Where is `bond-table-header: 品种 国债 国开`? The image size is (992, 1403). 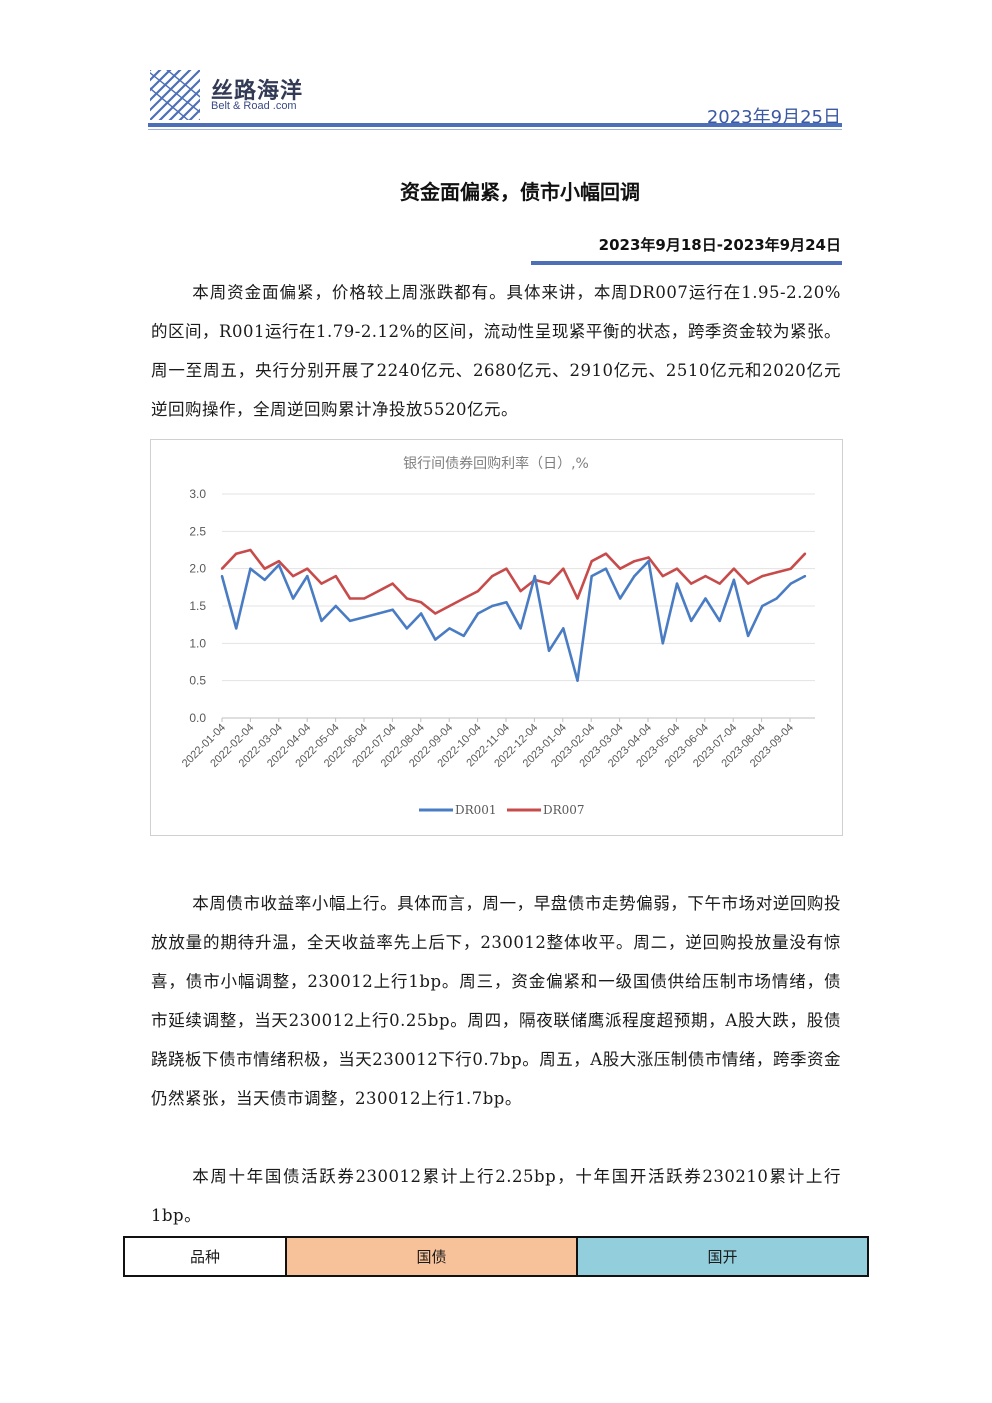
bond-table-header: 品种 国债 国开 is located at coordinates (496, 1256).